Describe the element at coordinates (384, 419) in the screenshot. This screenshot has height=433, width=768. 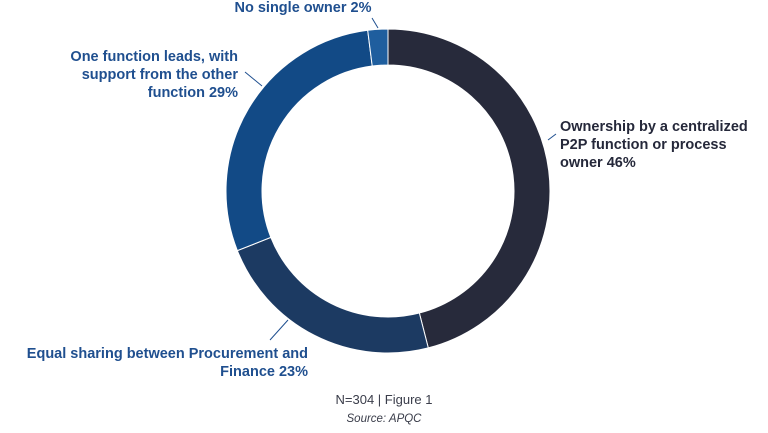
I see `source-note: Source: APQC` at that location.